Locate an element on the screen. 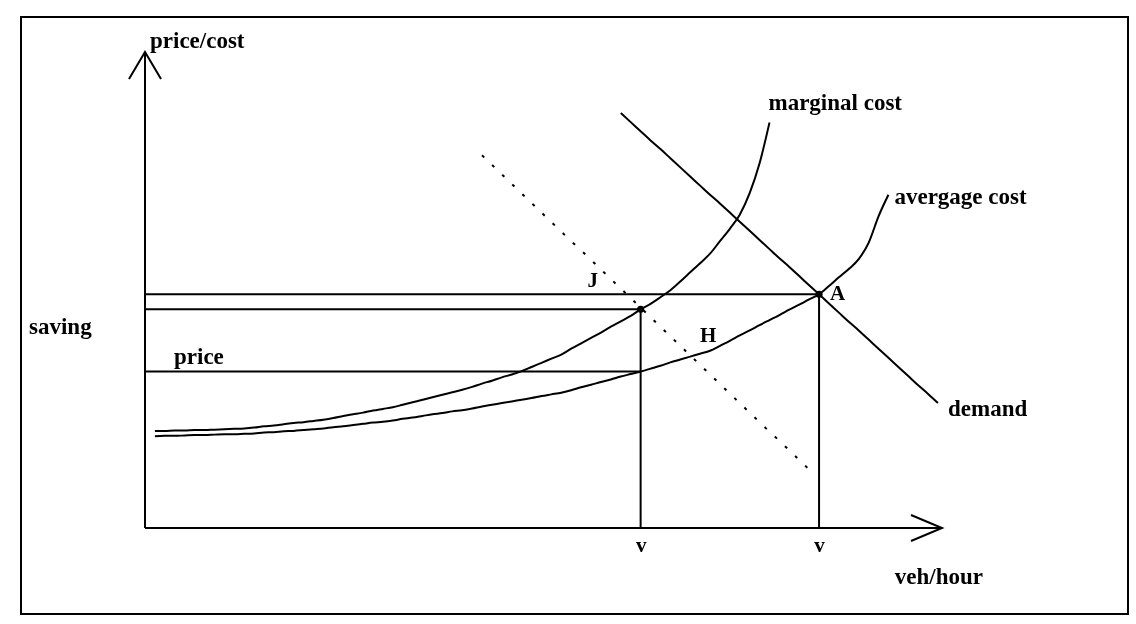  series-label: demand is located at coordinates (988, 409).